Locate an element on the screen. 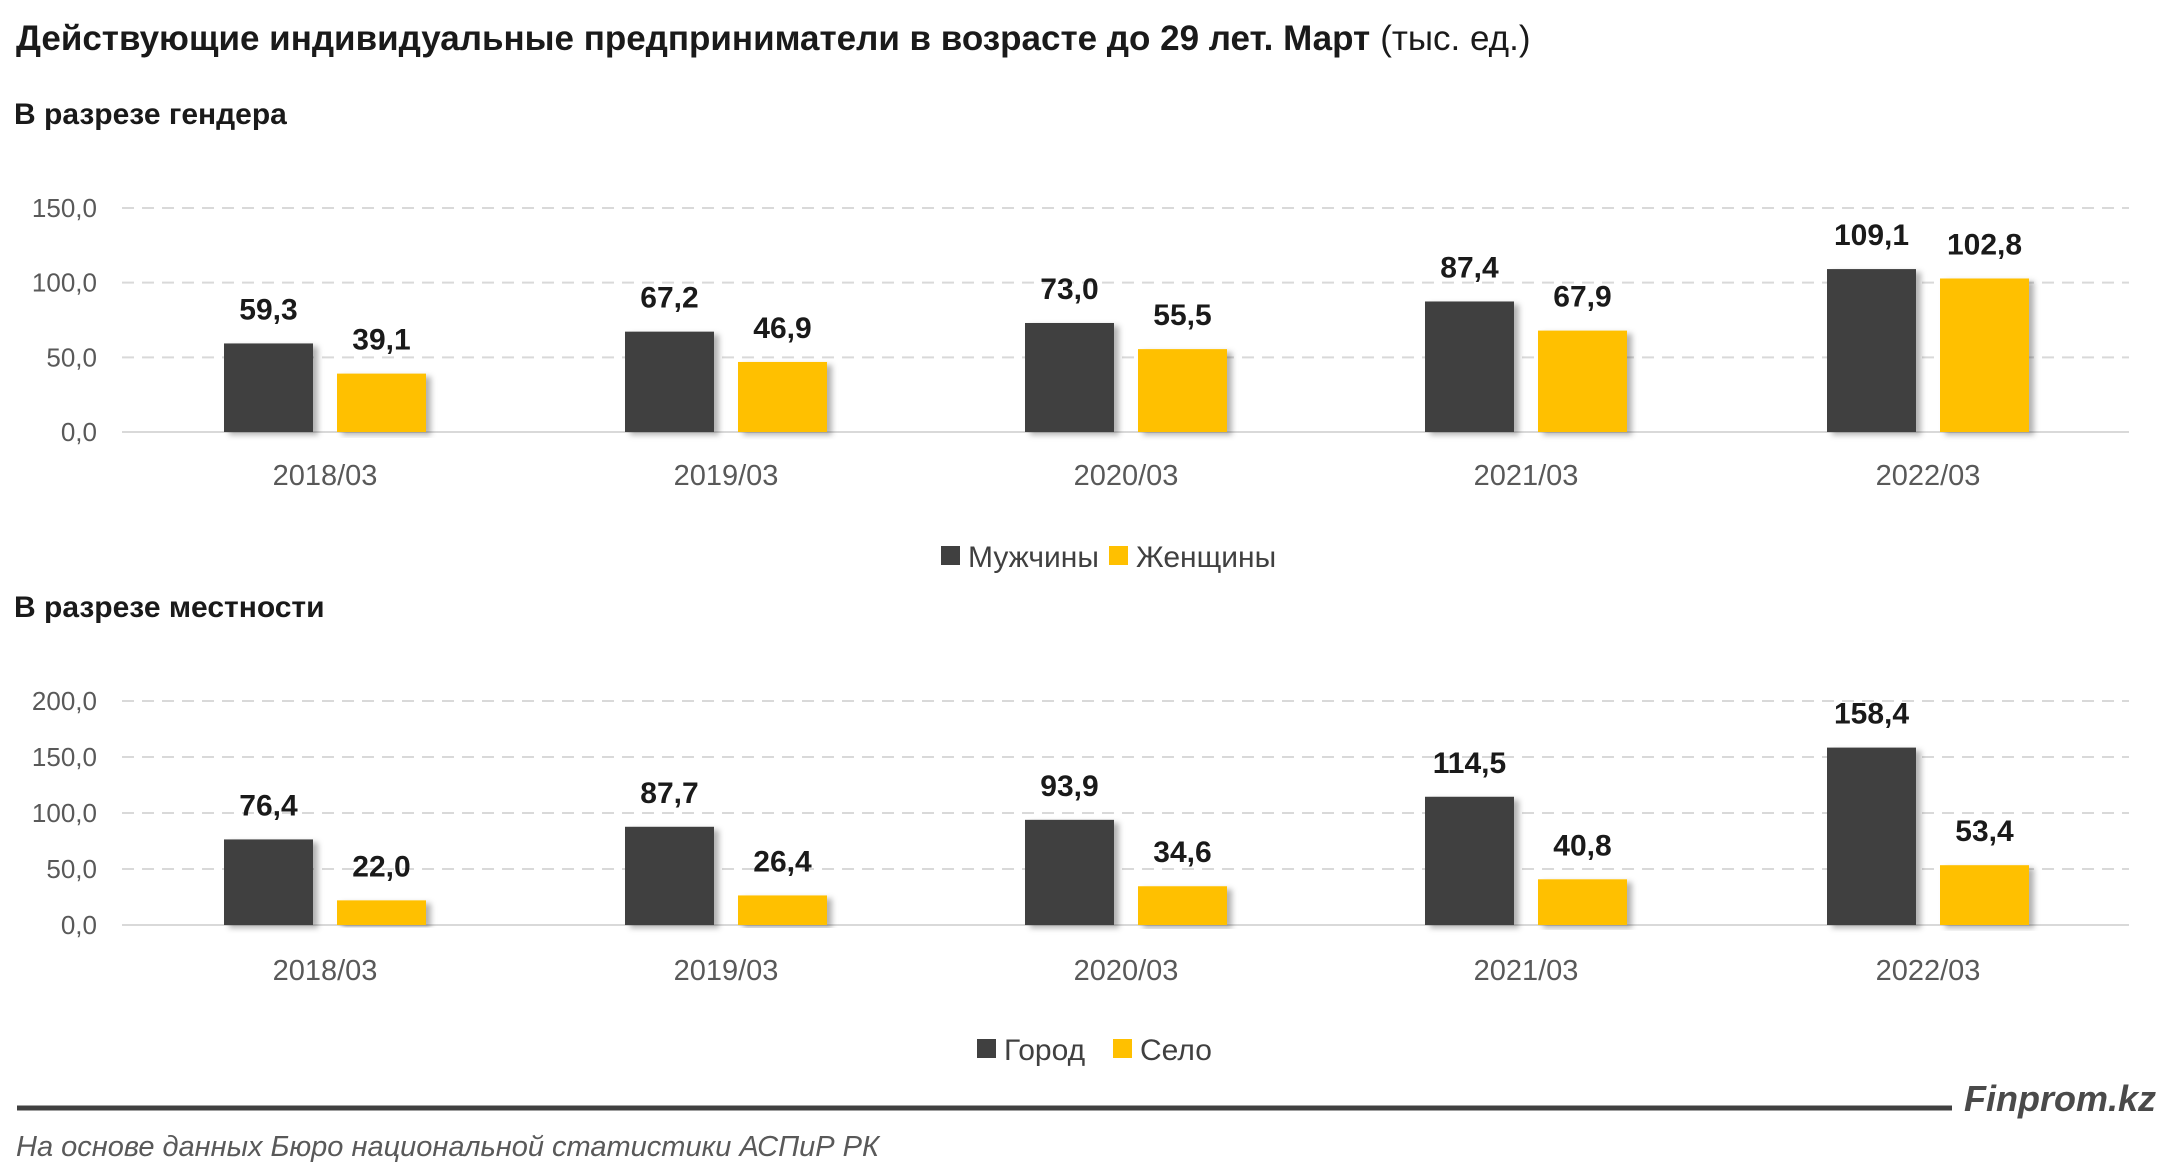 This screenshot has width=2160, height=1173. data-label: 40,8 is located at coordinates (1582, 845).